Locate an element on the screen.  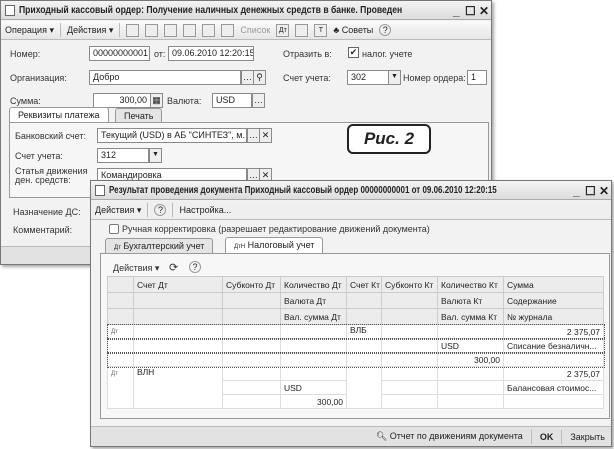
based-on-icon is located at coordinates (228, 30).